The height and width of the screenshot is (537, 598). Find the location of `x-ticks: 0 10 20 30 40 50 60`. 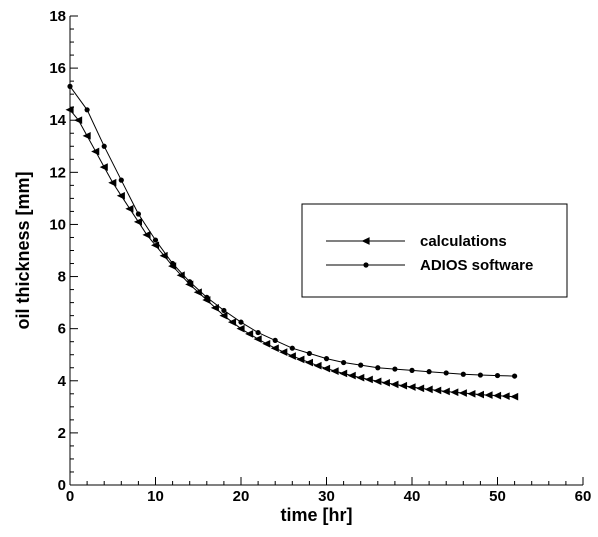

x-ticks: 0 10 20 30 40 50 60 is located at coordinates (328, 491).